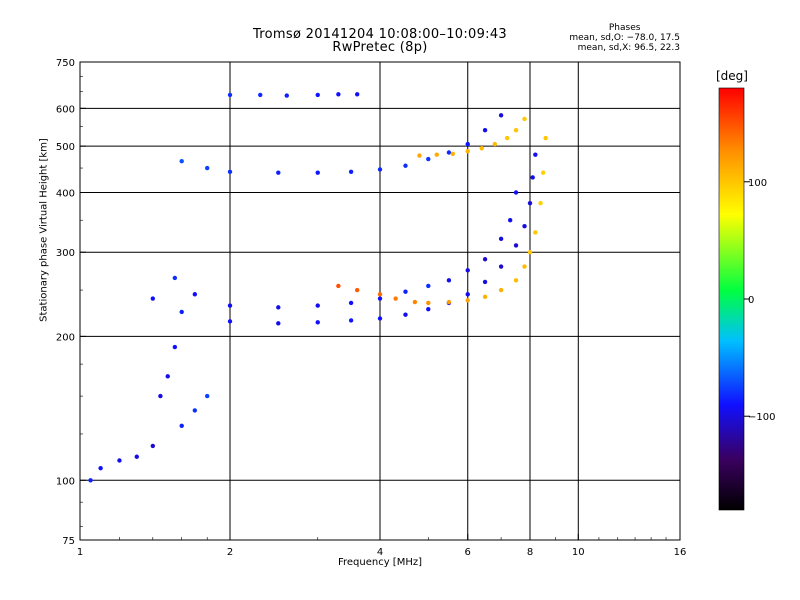 The height and width of the screenshot is (600, 800). I want to click on y-axis-label: Stationary phase Virtual Height [km], so click(44, 230).